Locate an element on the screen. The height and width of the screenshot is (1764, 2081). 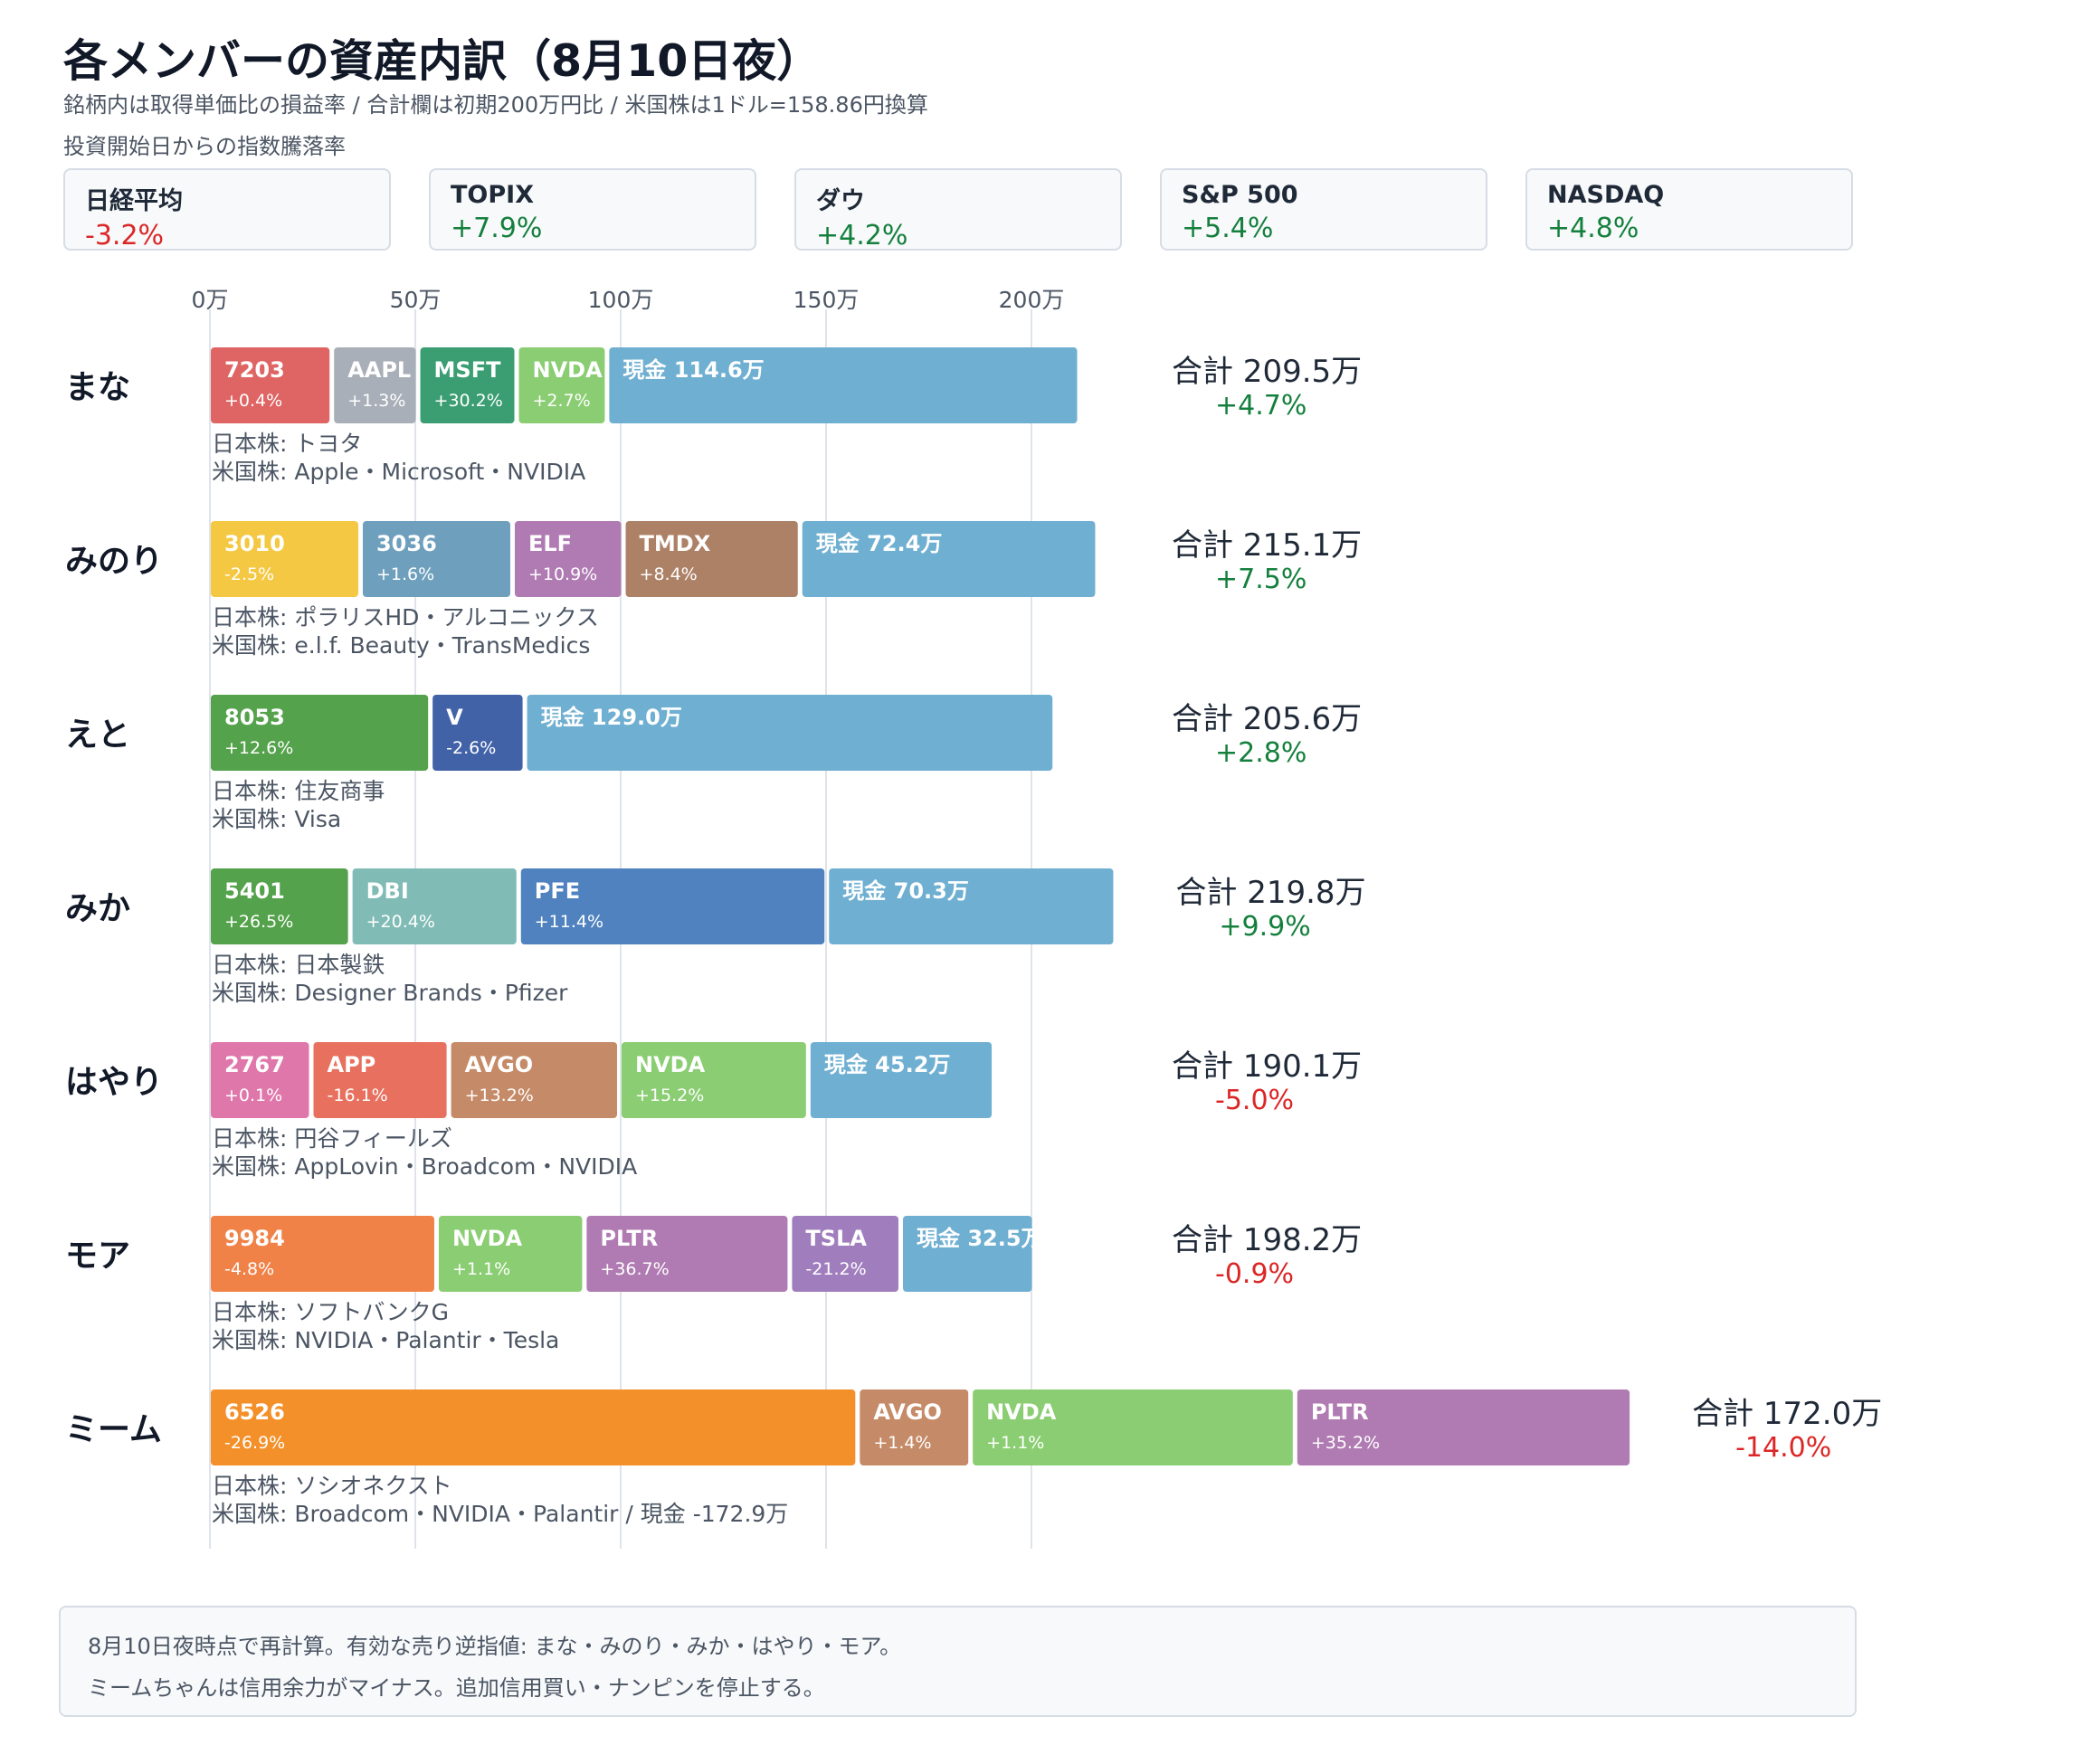
segment-pct: -26.9% is located at coordinates (255, 1443).